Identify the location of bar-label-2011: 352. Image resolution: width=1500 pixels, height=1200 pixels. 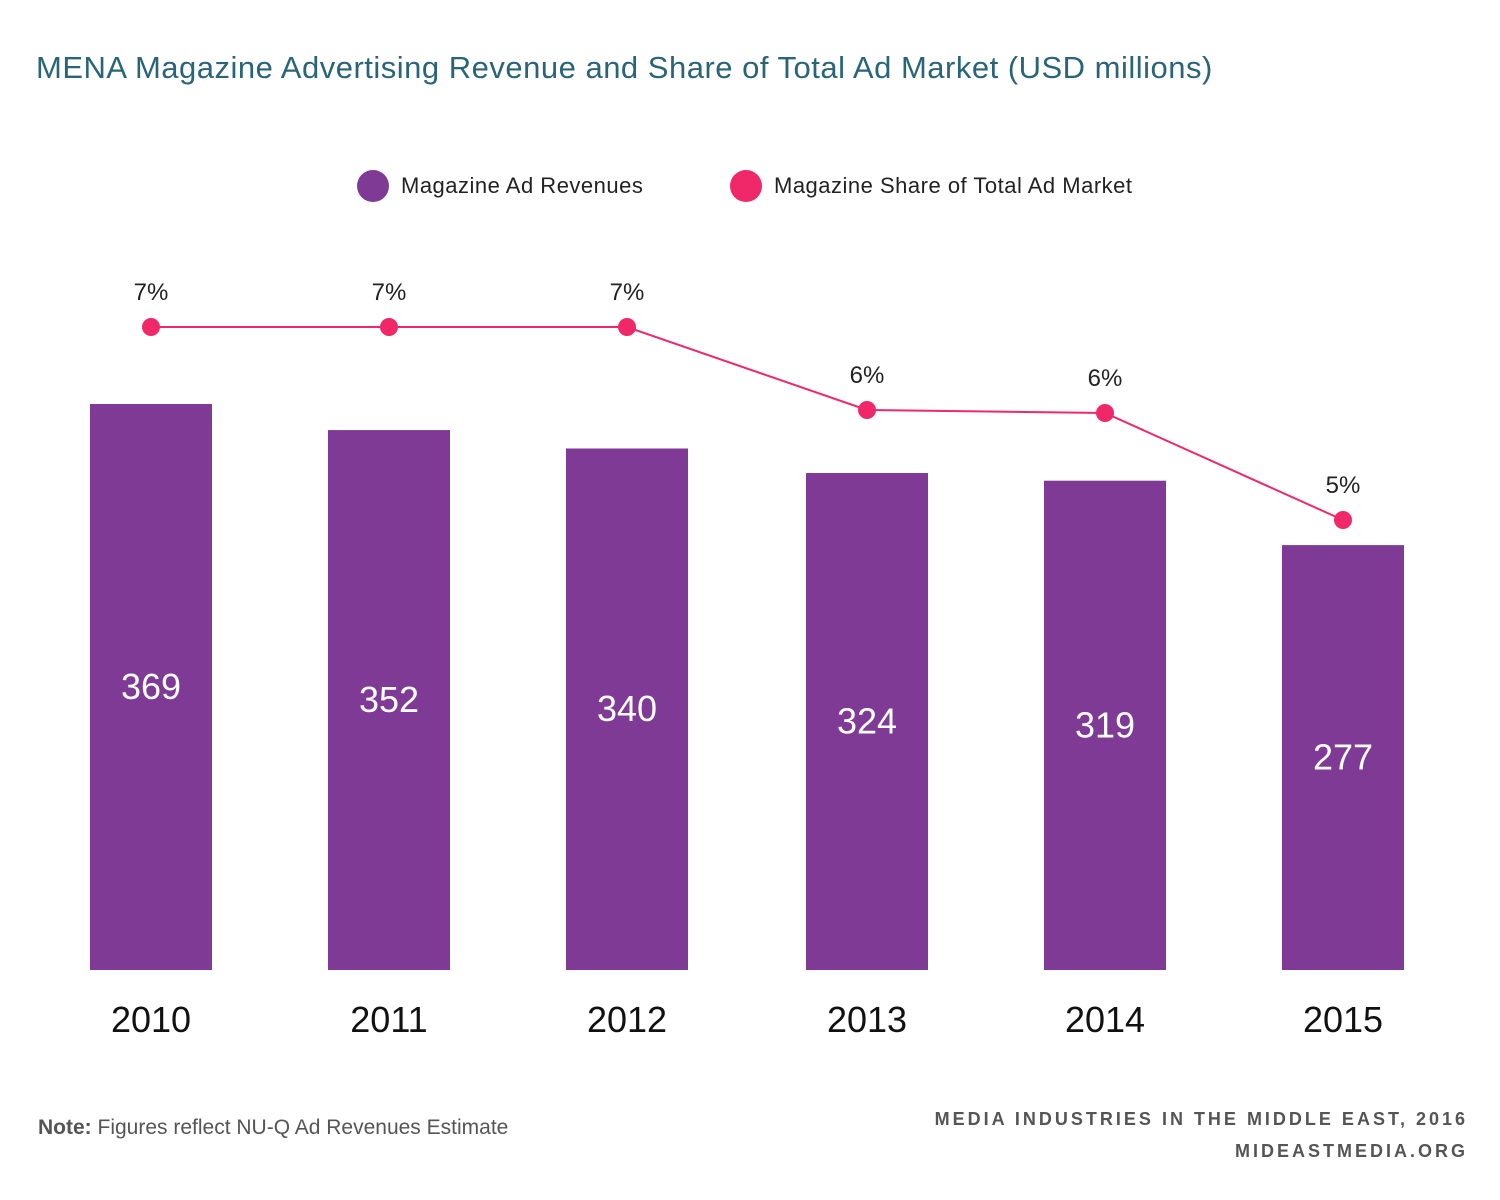
(389, 699).